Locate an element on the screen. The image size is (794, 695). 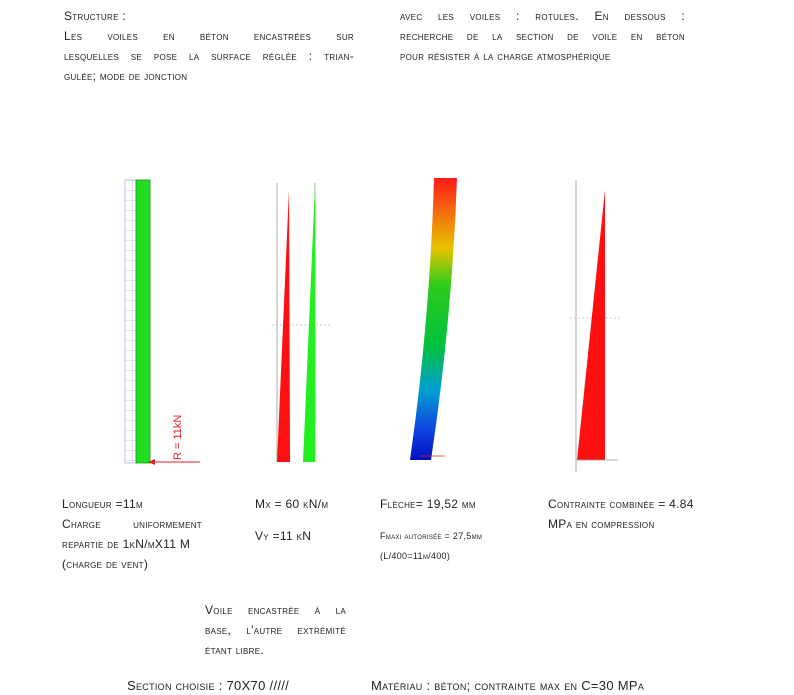
deflection-figure is located at coordinates (433, 319).